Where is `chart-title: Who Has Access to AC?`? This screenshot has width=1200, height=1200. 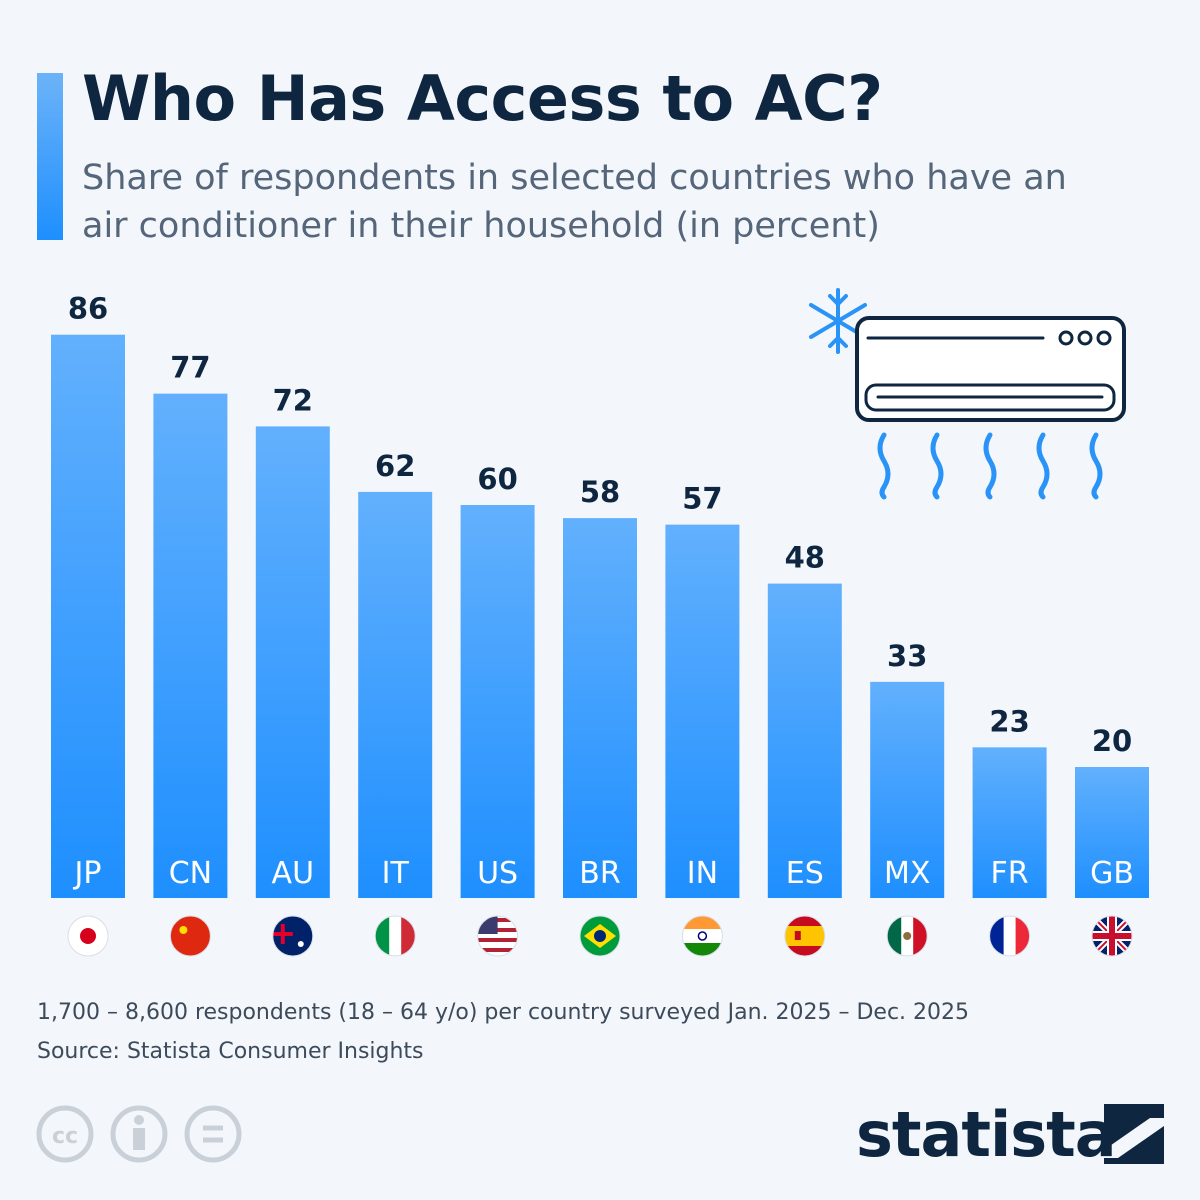
chart-title: Who Has Access to AC? is located at coordinates (482, 98).